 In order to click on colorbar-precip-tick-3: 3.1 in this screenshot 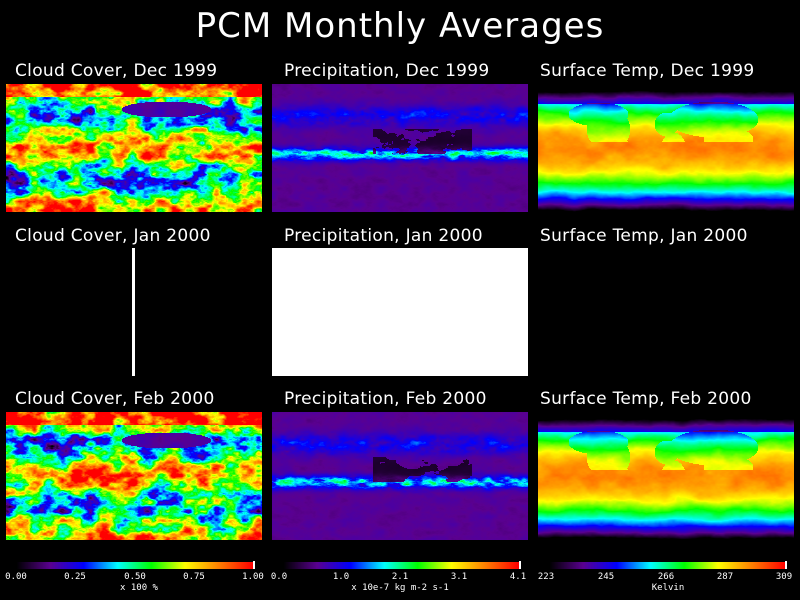, I will do `click(459, 577)`.